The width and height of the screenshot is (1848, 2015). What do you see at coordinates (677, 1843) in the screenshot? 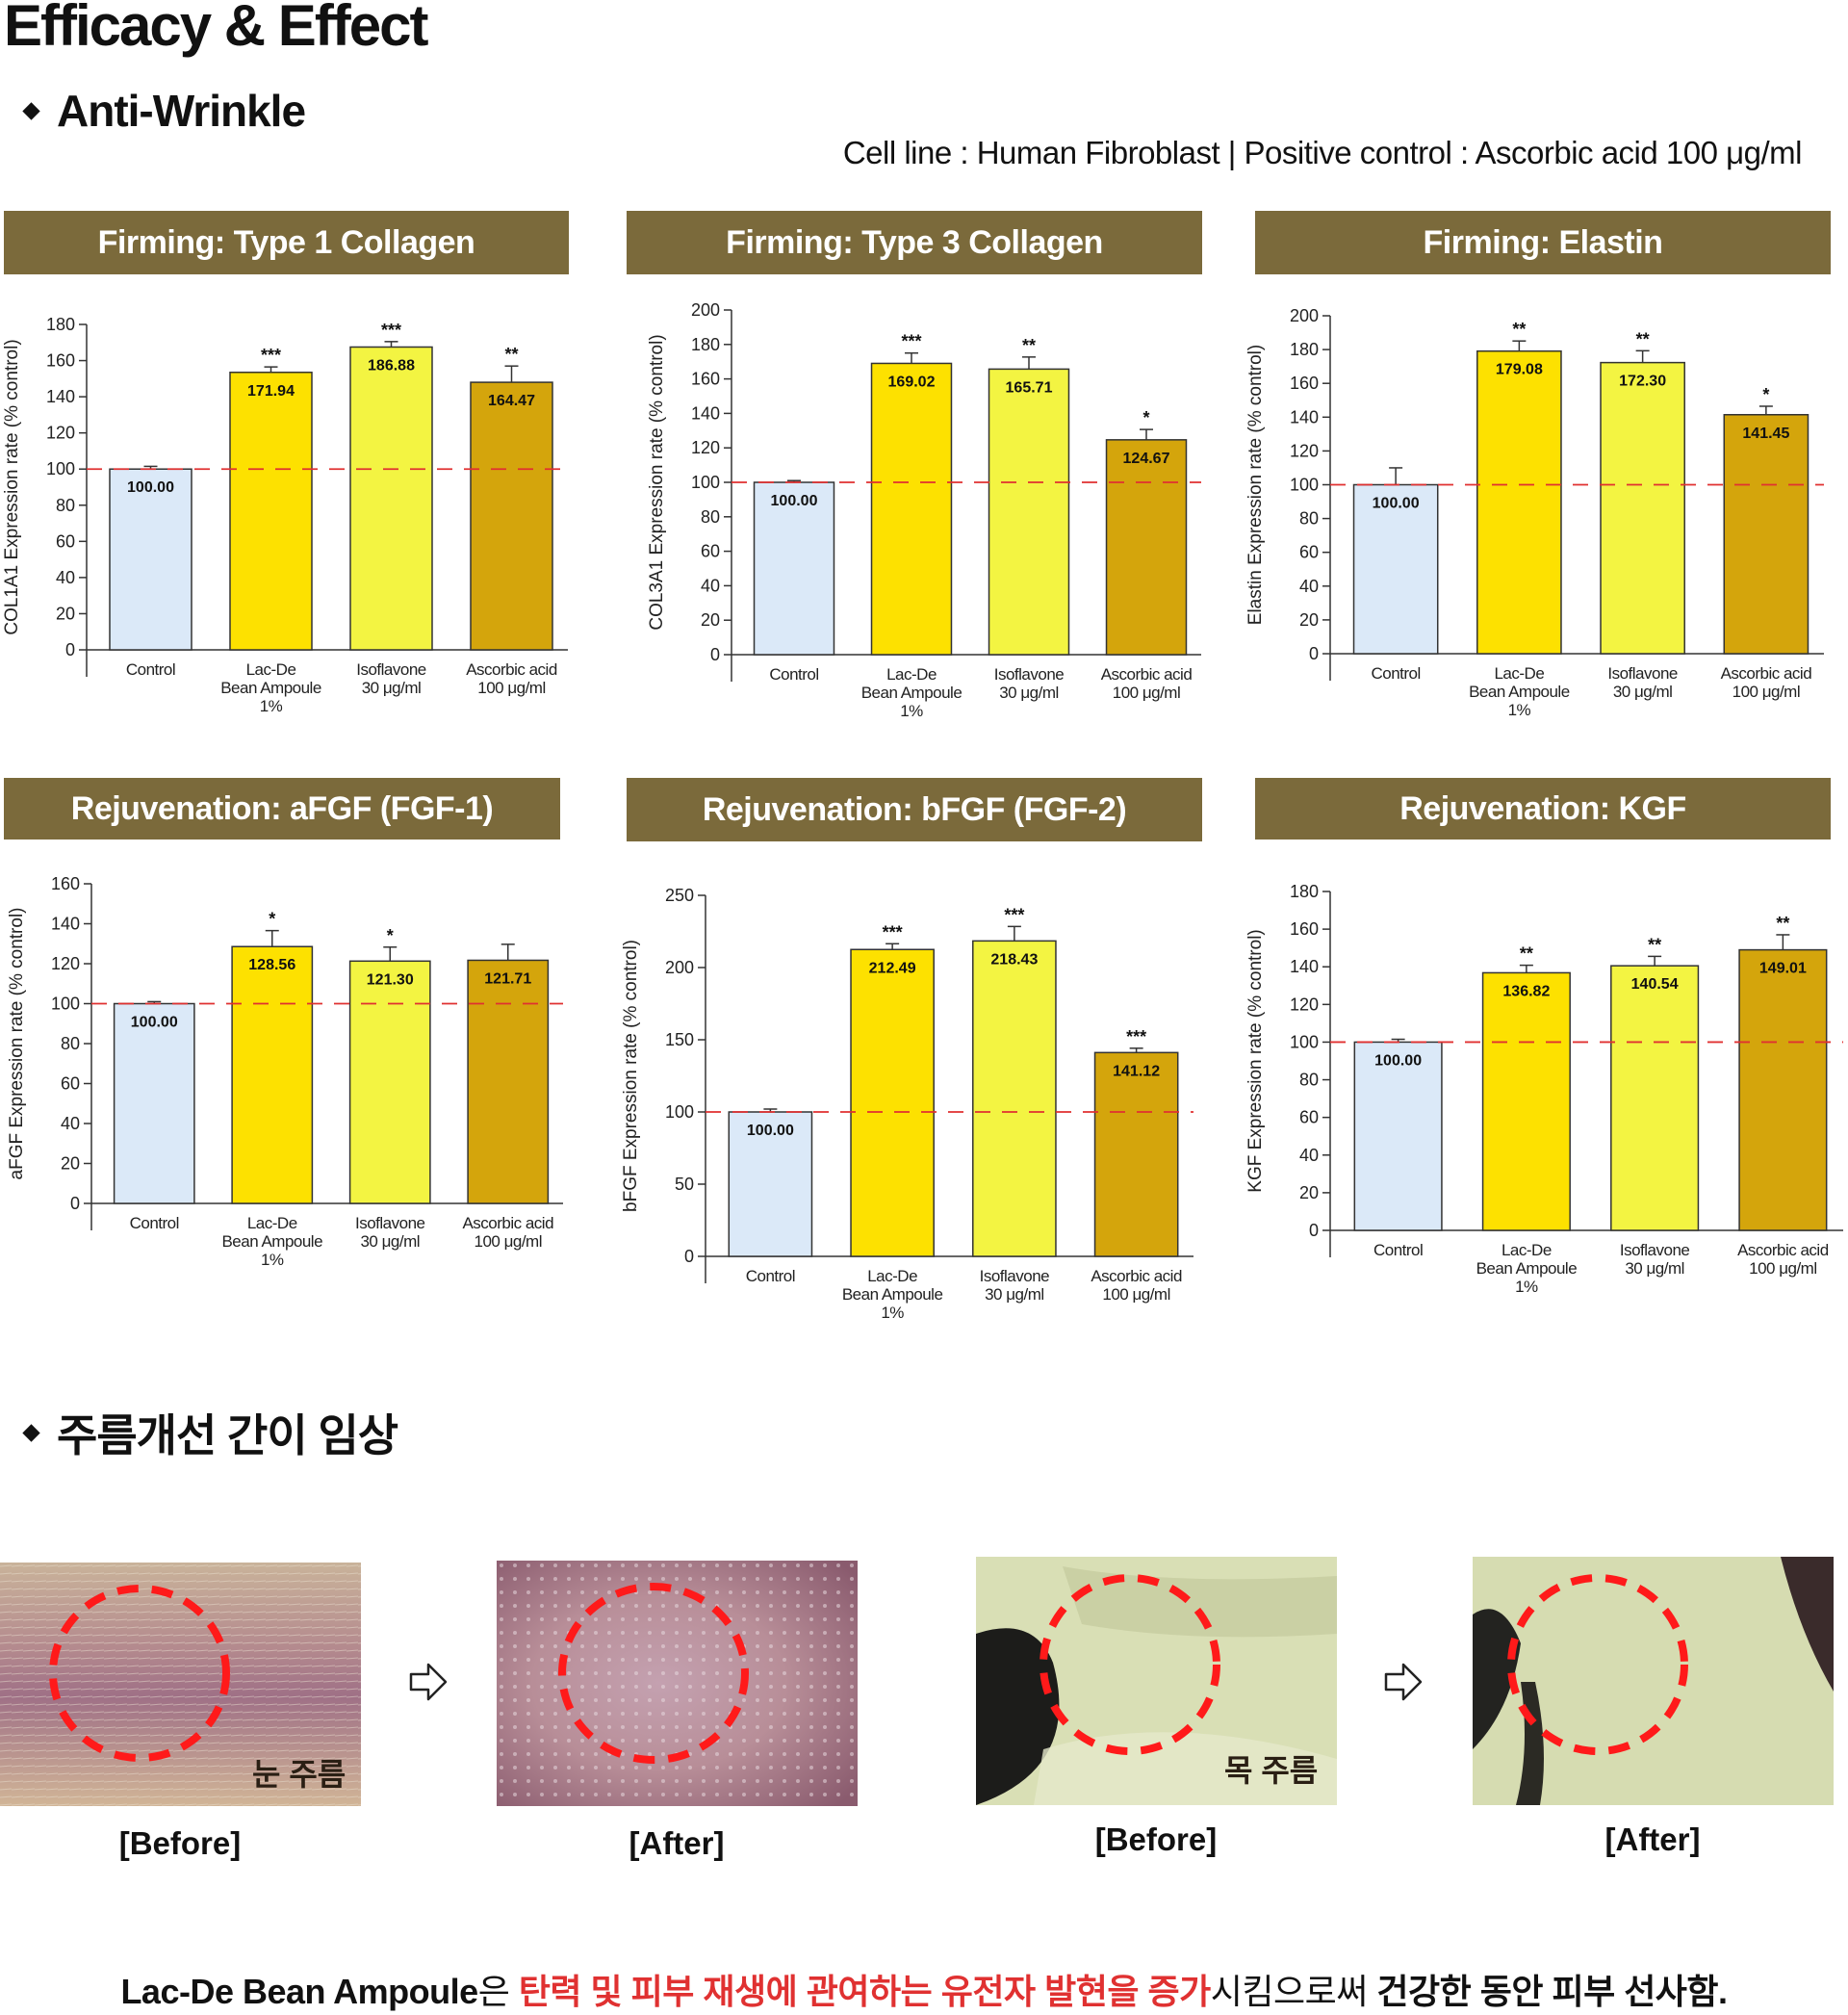
I see `caption-eye-after: [After]` at bounding box center [677, 1843].